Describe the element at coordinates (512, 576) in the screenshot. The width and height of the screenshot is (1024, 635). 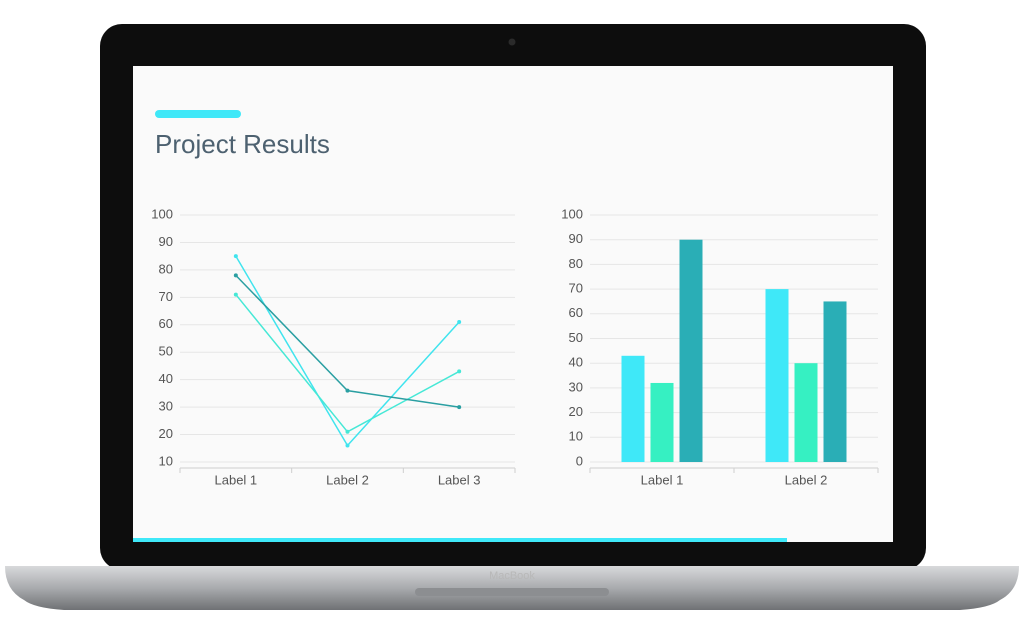
I see `device-label: MacBook` at that location.